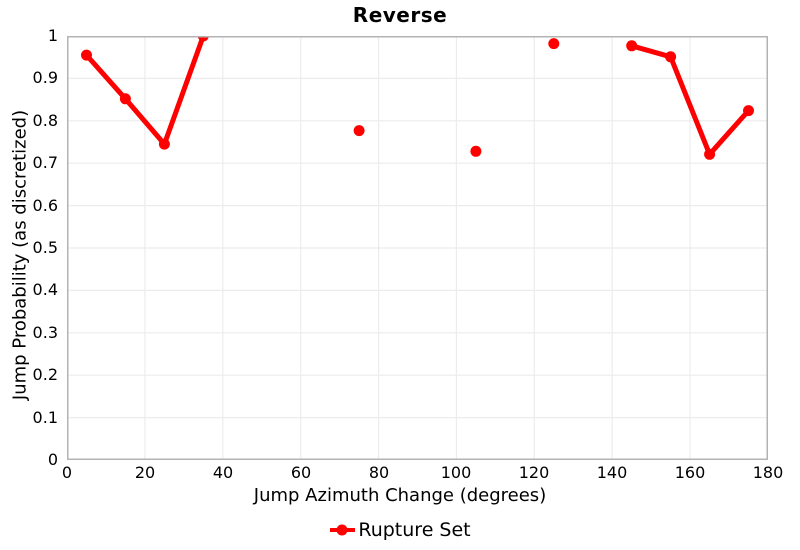 The image size is (800, 550). Describe the element at coordinates (52, 459) in the screenshot. I see `y-tick-label: 0` at that location.